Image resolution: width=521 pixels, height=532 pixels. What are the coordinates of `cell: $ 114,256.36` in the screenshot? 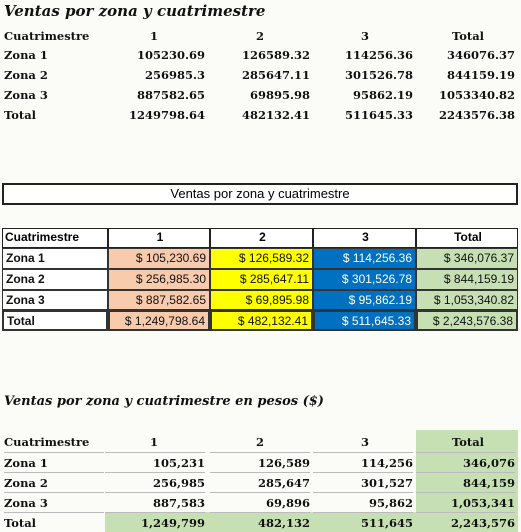 It's located at (364, 258).